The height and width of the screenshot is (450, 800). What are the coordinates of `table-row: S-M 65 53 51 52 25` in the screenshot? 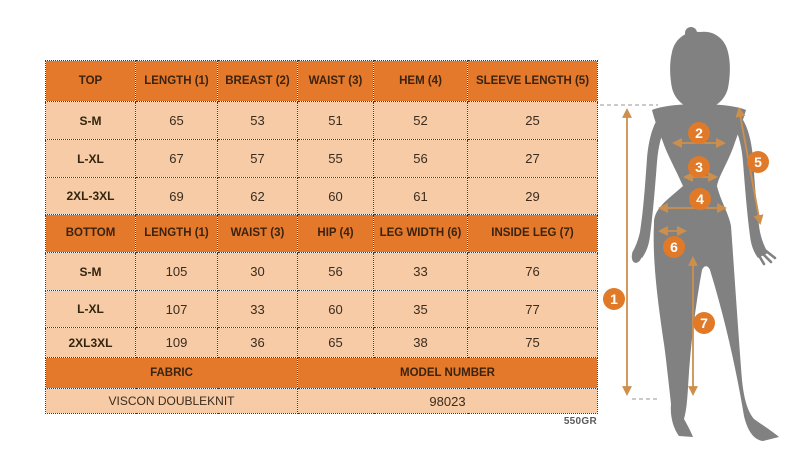 It's located at (321, 120).